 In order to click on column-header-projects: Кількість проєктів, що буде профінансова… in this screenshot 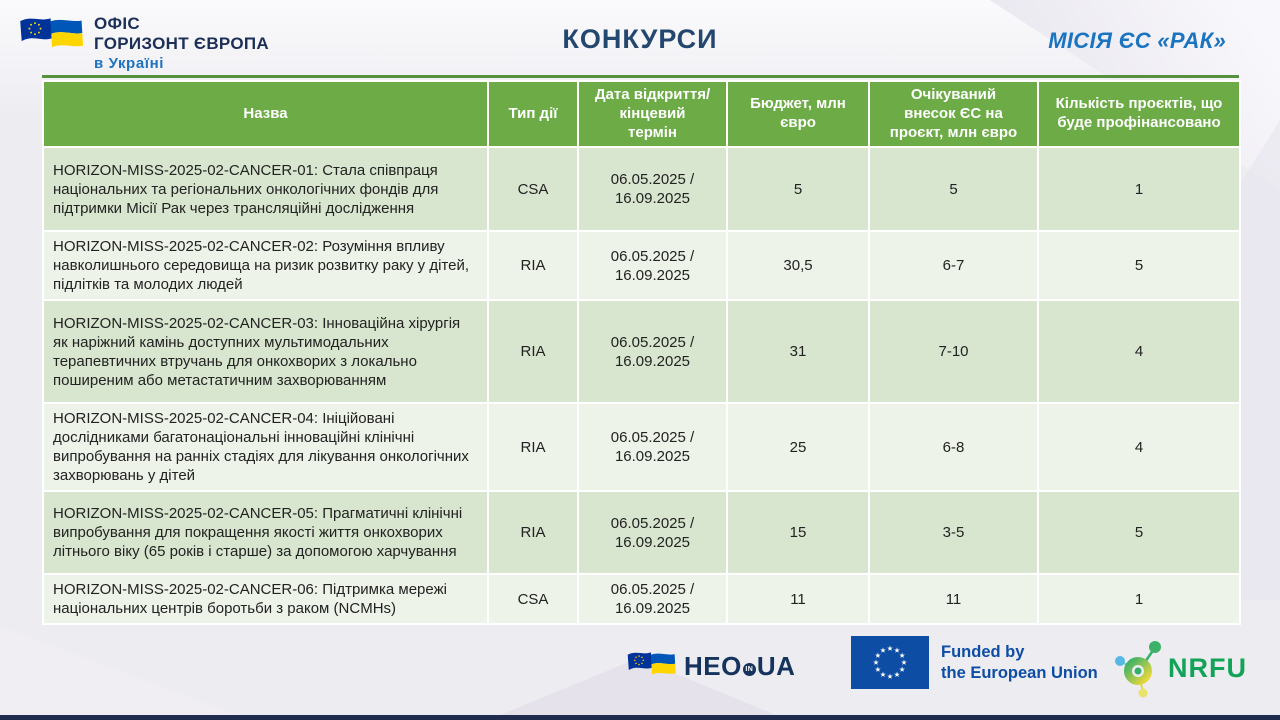, I will do `click(1139, 114)`.